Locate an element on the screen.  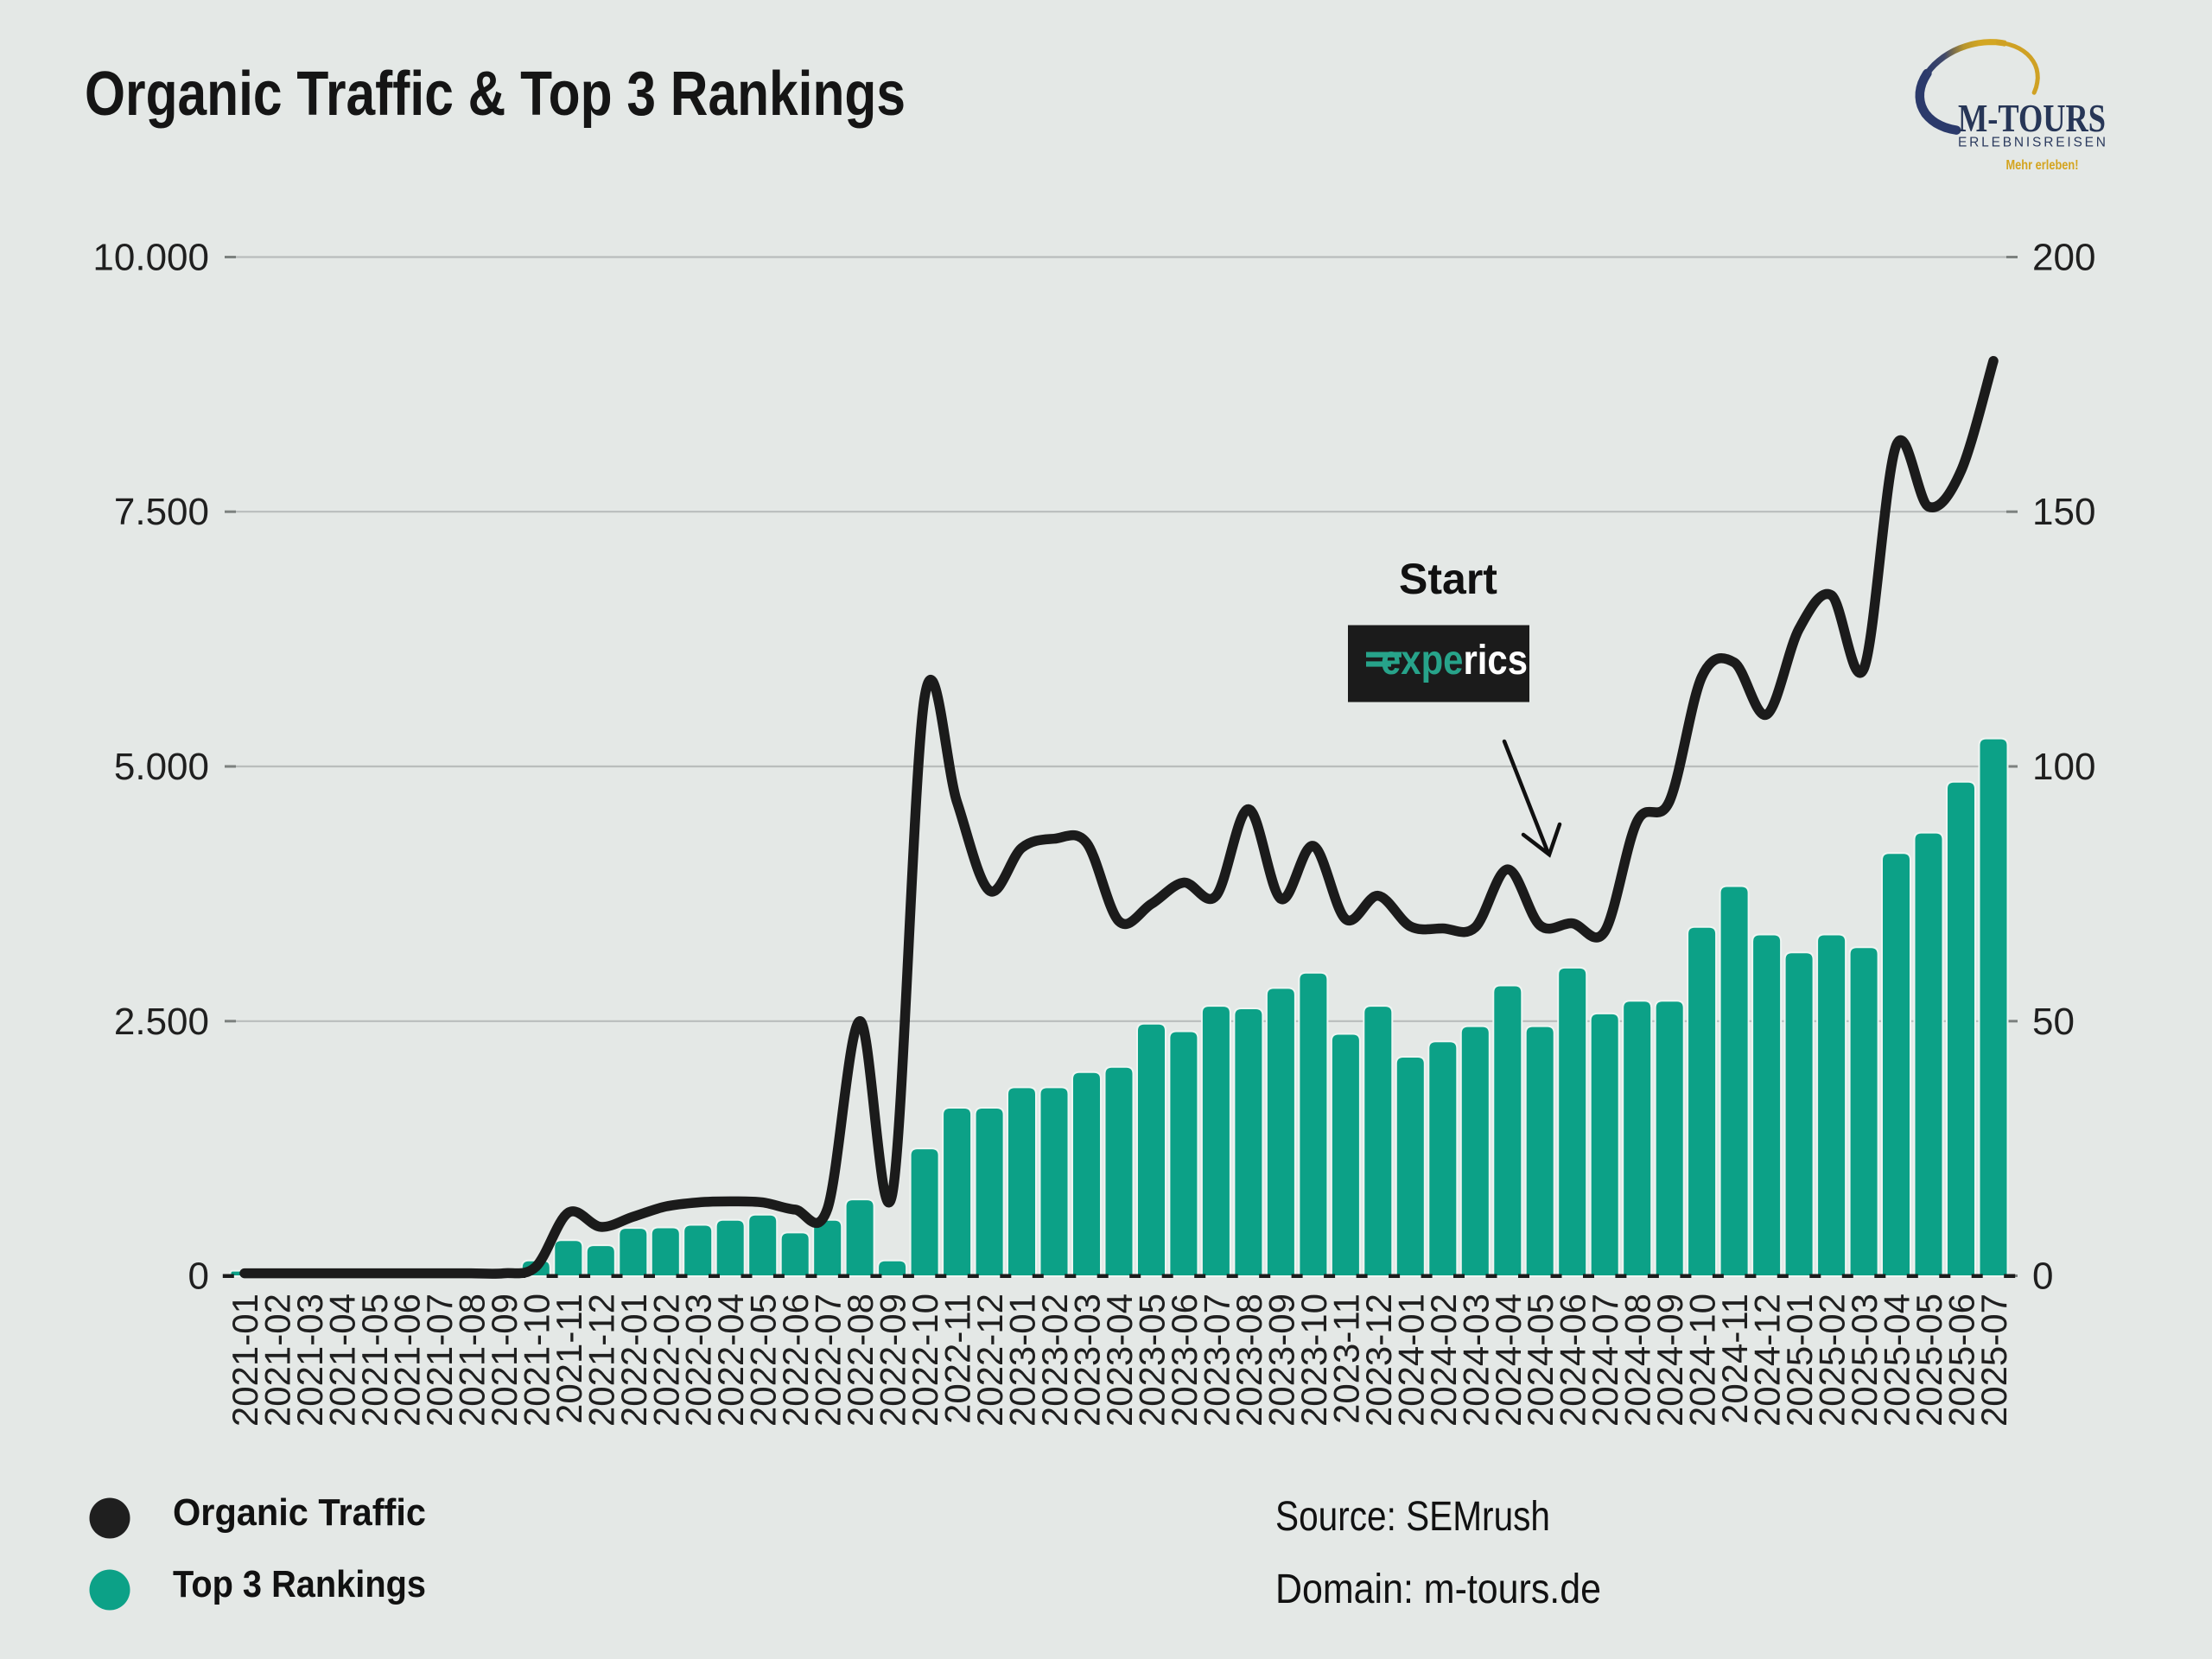
svg-text: ERLEBNISREISEN is located at coordinates (2032, 143).